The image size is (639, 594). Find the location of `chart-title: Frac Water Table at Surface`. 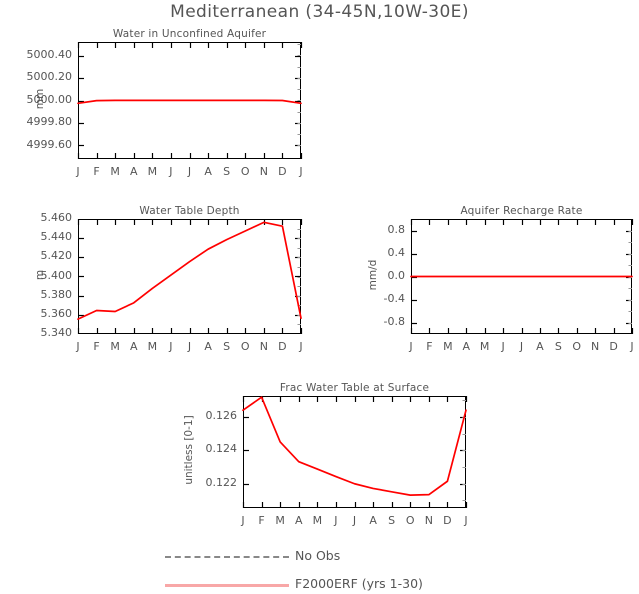

chart-title: Frac Water Table at Surface is located at coordinates (354, 388).